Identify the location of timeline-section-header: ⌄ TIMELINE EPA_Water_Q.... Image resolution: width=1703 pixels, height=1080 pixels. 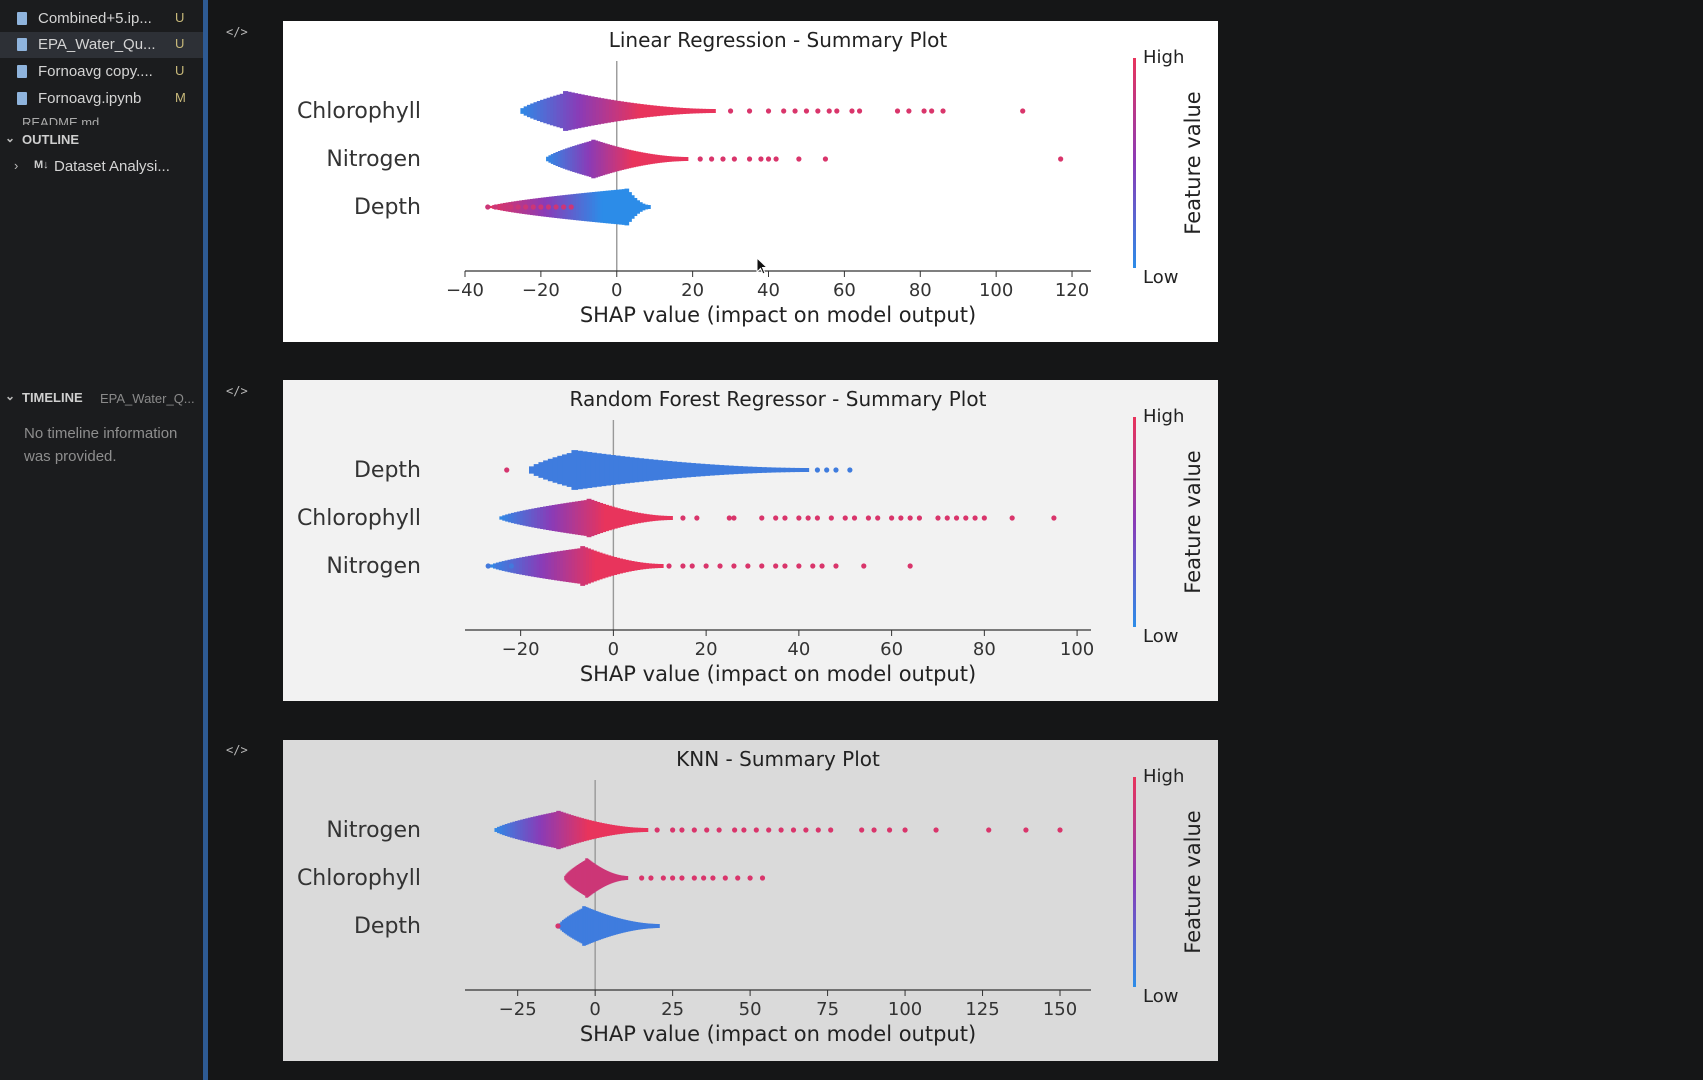
(101, 398).